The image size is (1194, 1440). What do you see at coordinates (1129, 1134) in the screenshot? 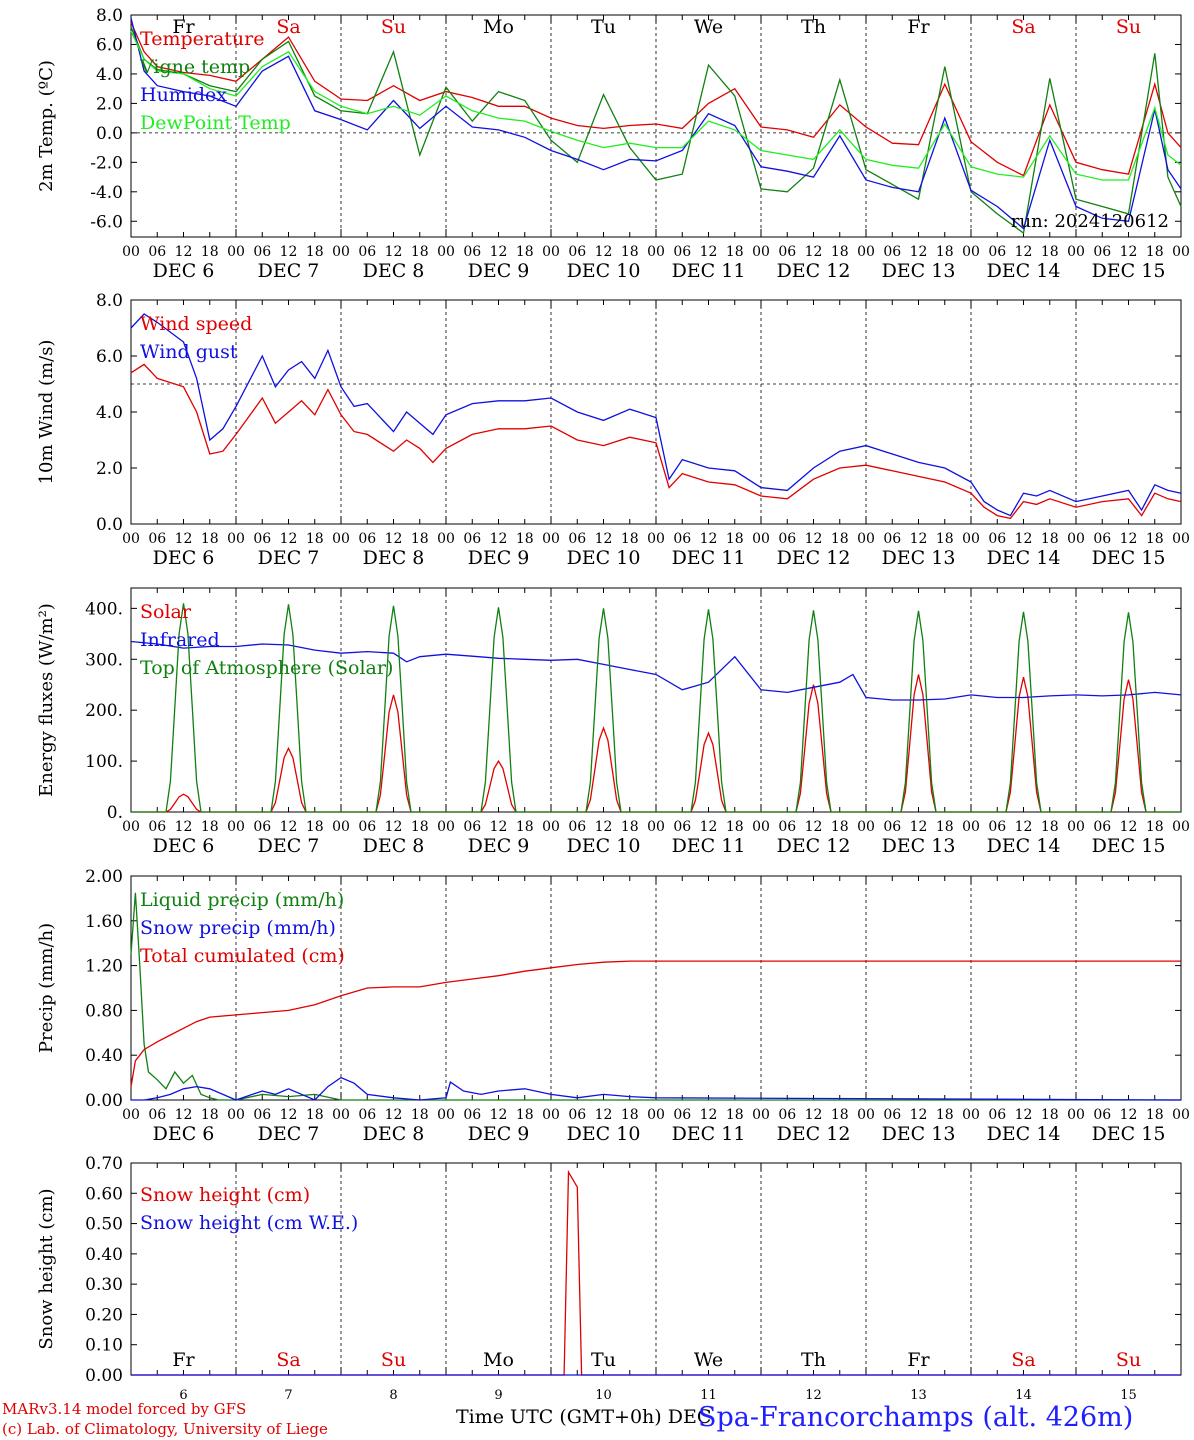
I see `date-label: DEC 15` at bounding box center [1129, 1134].